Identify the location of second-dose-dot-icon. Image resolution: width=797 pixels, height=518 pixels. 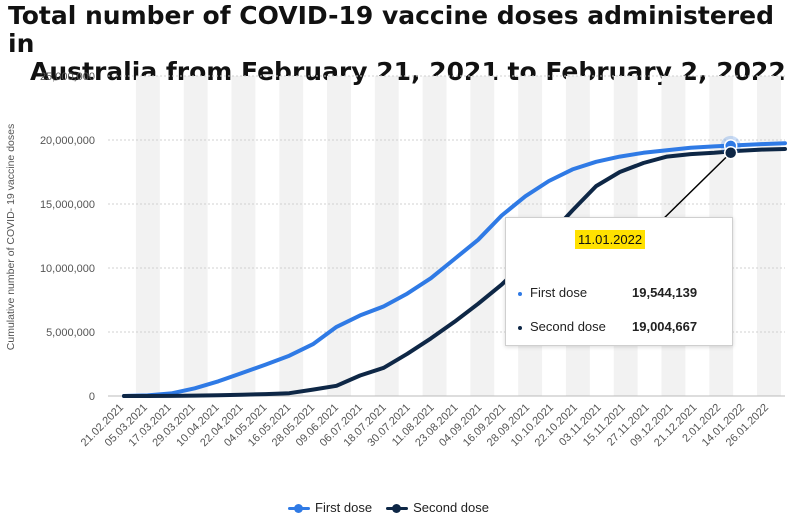
(520, 327).